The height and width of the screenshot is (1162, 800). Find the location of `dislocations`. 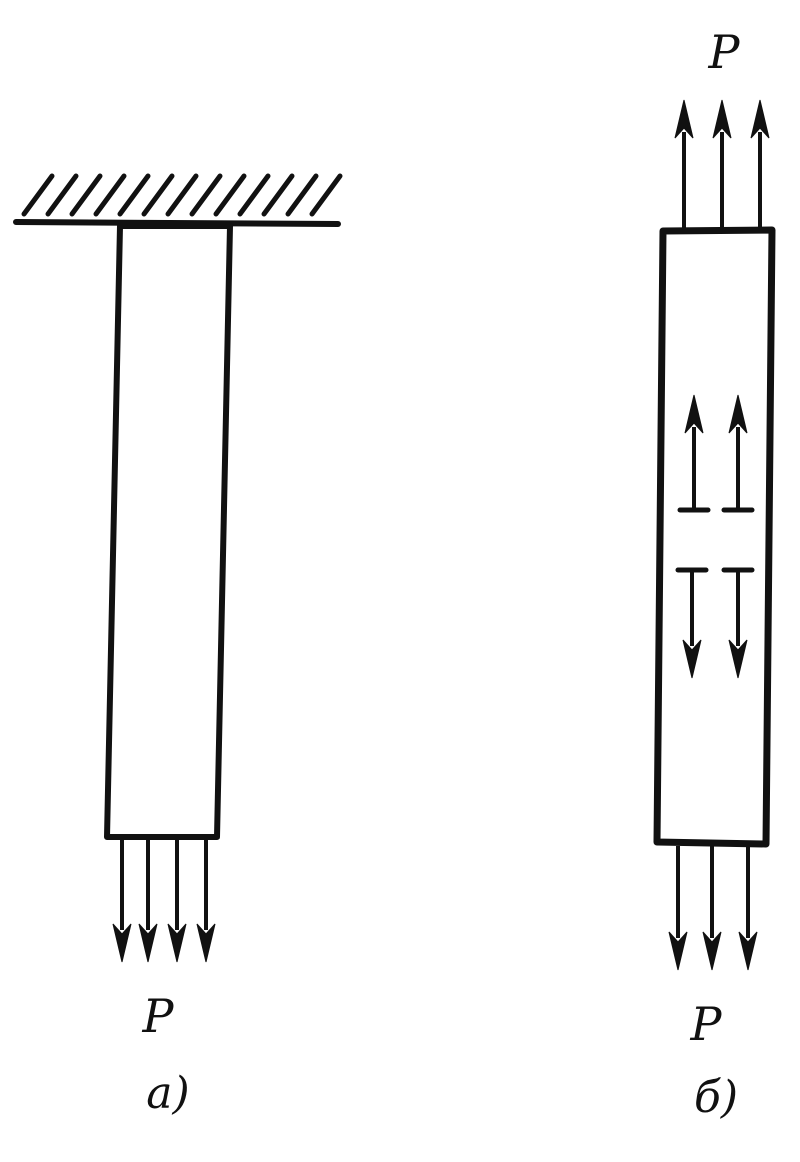

dislocations is located at coordinates (715, 536).